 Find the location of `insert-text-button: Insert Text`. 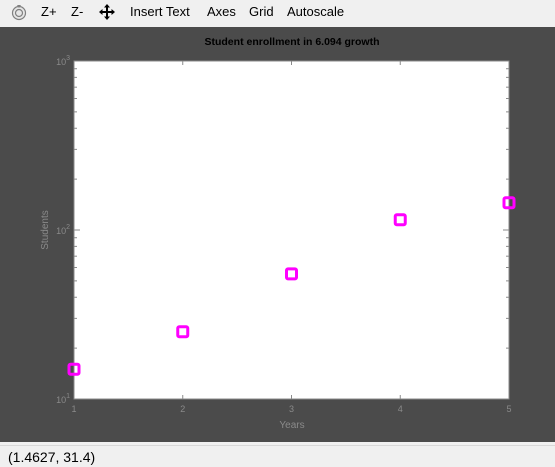

insert-text-button: Insert Text is located at coordinates (160, 11).